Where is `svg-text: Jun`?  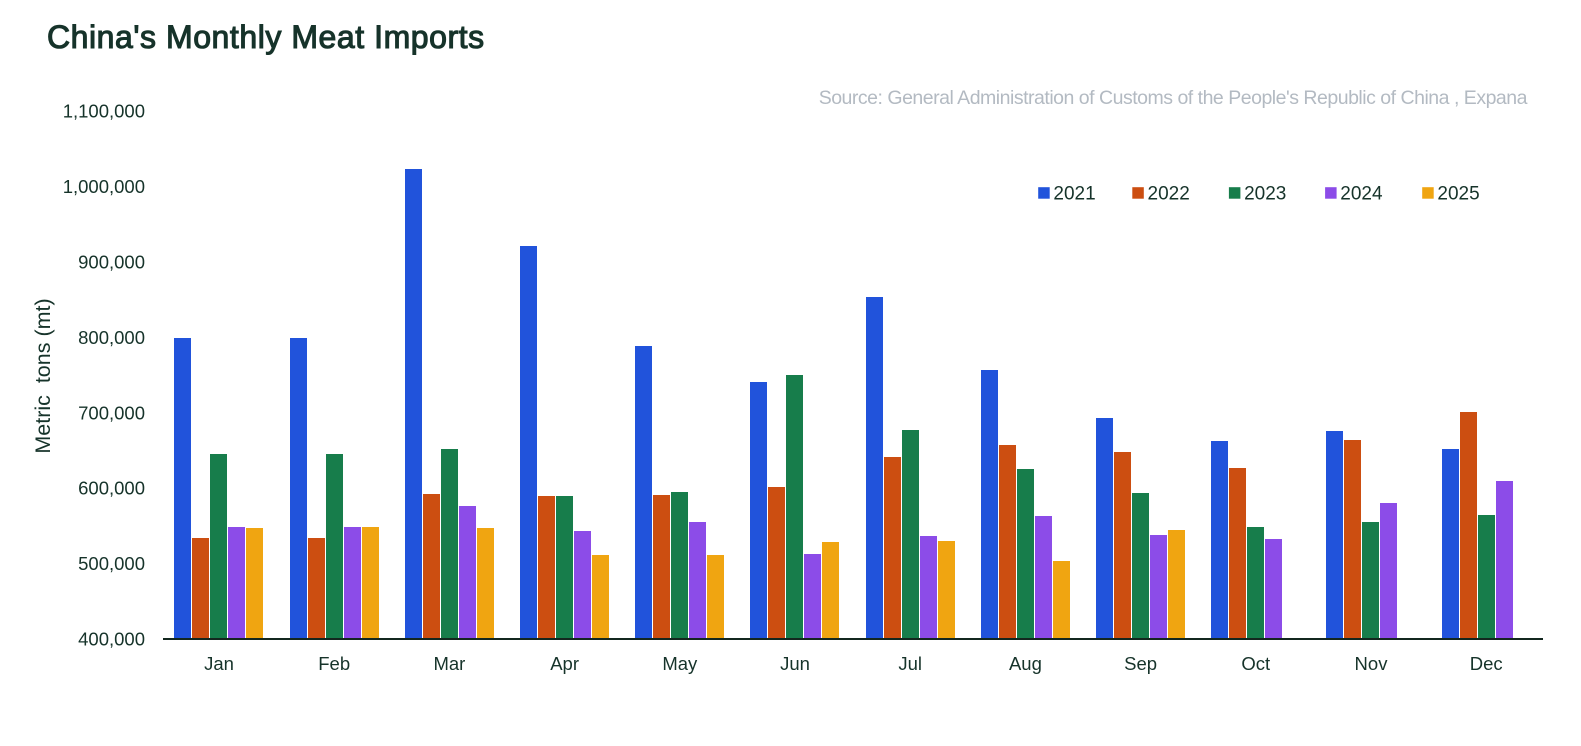
svg-text: Jun is located at coordinates (795, 663).